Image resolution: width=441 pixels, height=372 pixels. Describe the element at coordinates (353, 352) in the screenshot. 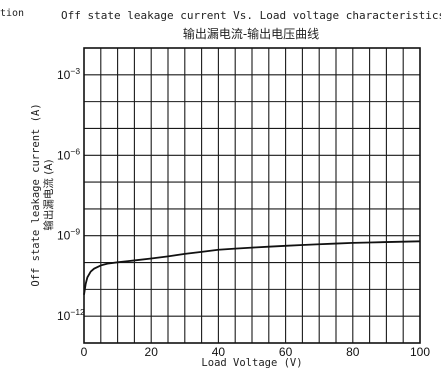

I see `x-tick-label: 80` at that location.